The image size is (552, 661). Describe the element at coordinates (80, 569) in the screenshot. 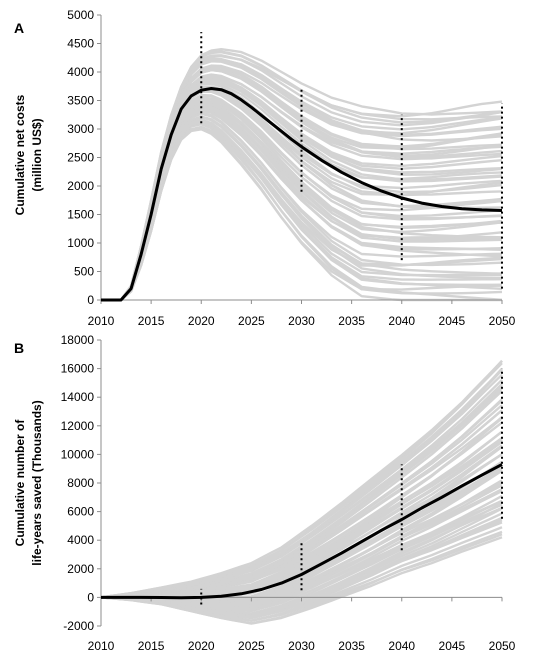

I see `panel-b-y-tick-label: 2000` at that location.